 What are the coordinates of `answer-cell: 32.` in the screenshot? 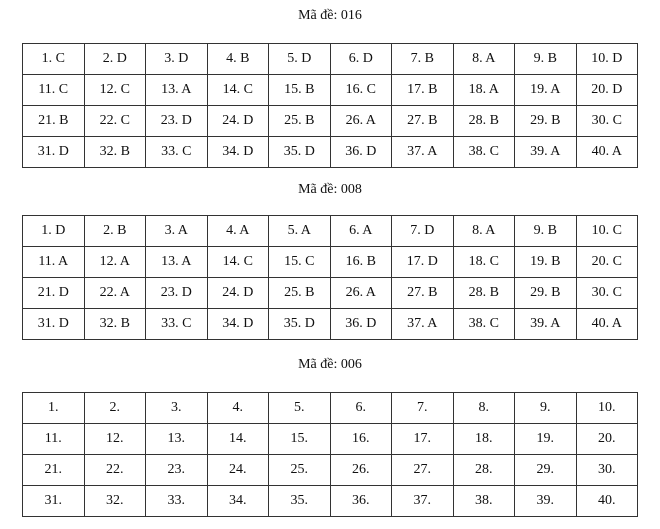 It's located at (114, 501).